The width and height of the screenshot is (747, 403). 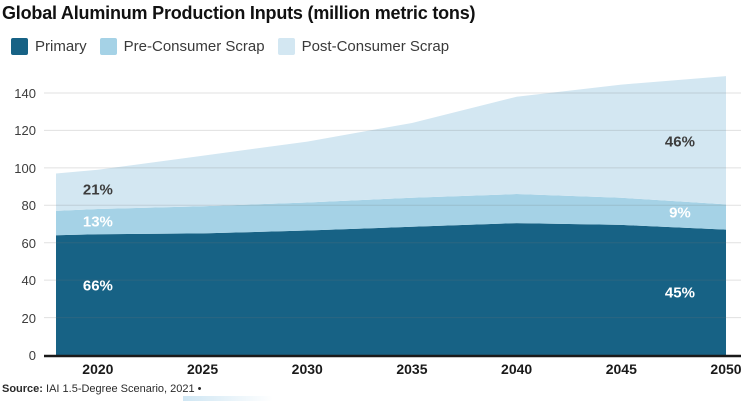 What do you see at coordinates (28, 243) in the screenshot?
I see `y-tick-label-60: 60` at bounding box center [28, 243].